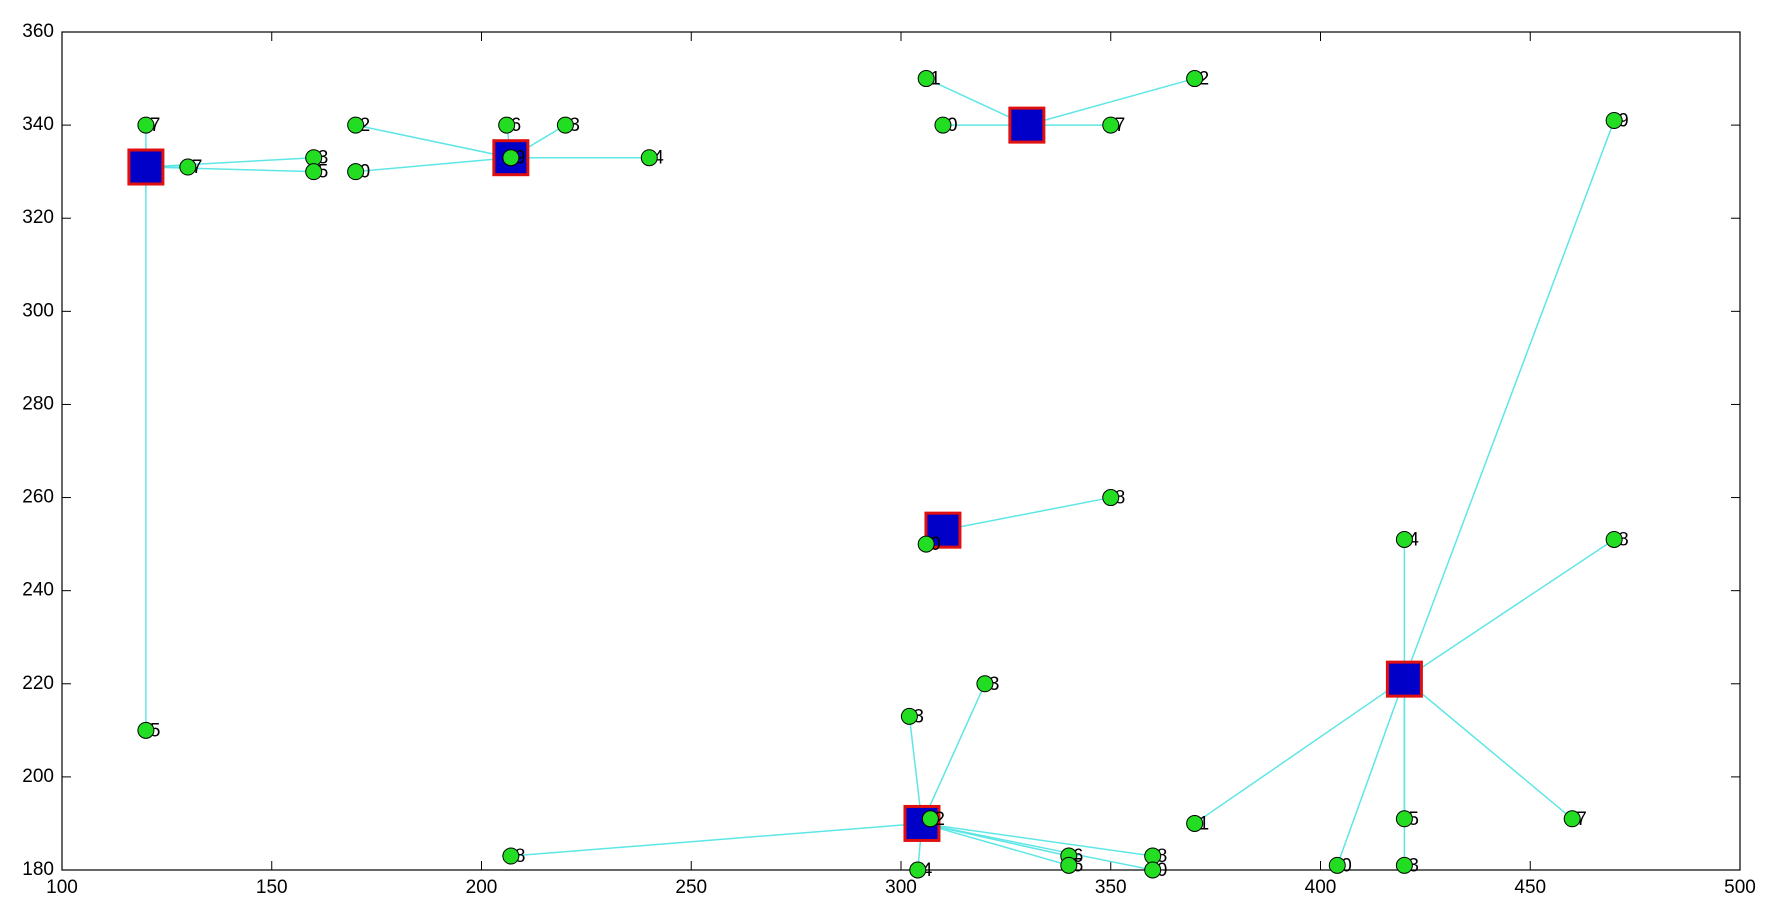  Describe the element at coordinates (1740, 887) in the screenshot. I see `x-tick-label: 500` at that location.